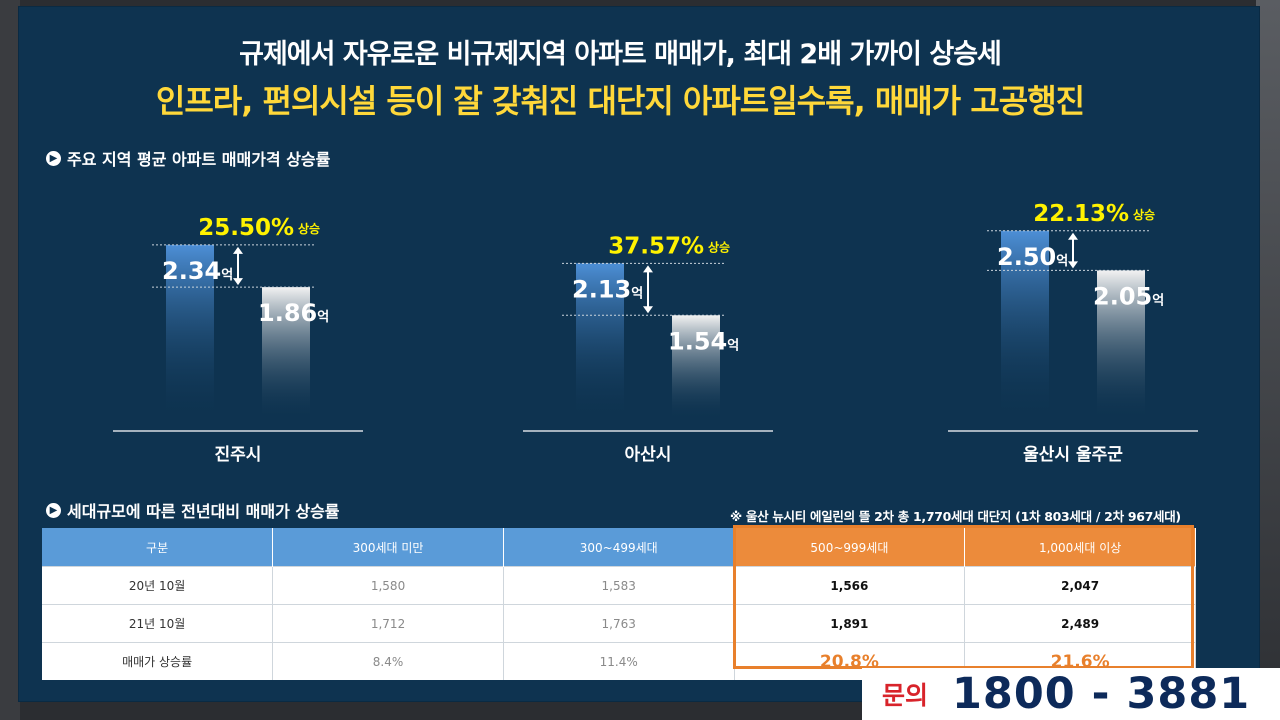  Describe the element at coordinates (293, 313) in the screenshot. I see `value-label: 1.86억` at that location.